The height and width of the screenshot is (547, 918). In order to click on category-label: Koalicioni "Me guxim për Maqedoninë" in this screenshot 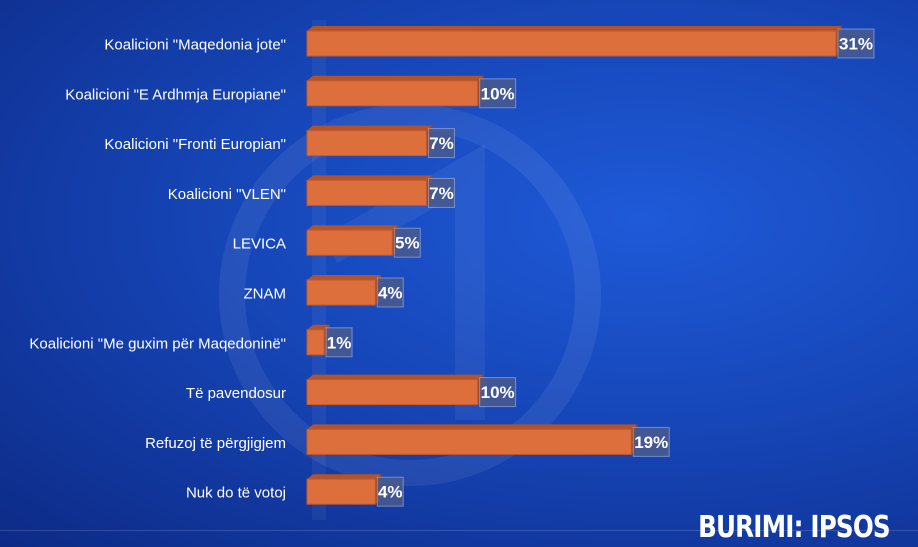, I will do `click(157, 343)`.